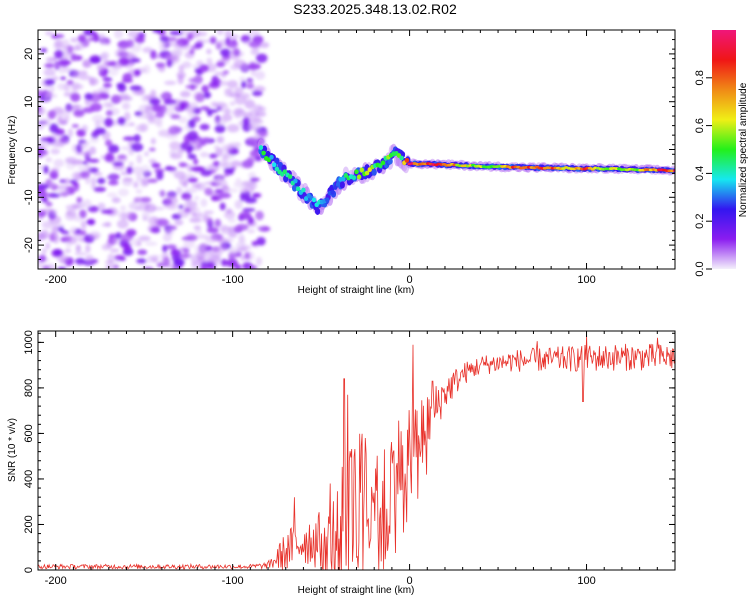 This screenshot has width=750, height=600. What do you see at coordinates (56, 581) in the screenshot?
I see `snr-x-tick-label: -200` at bounding box center [56, 581].